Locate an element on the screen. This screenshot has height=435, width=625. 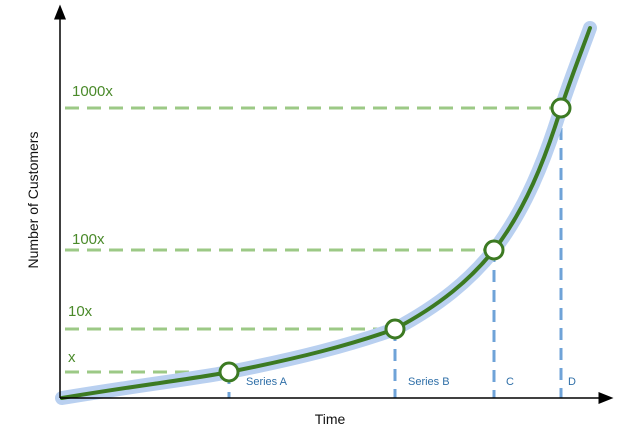
level-label: 1000x is located at coordinates (92, 91).